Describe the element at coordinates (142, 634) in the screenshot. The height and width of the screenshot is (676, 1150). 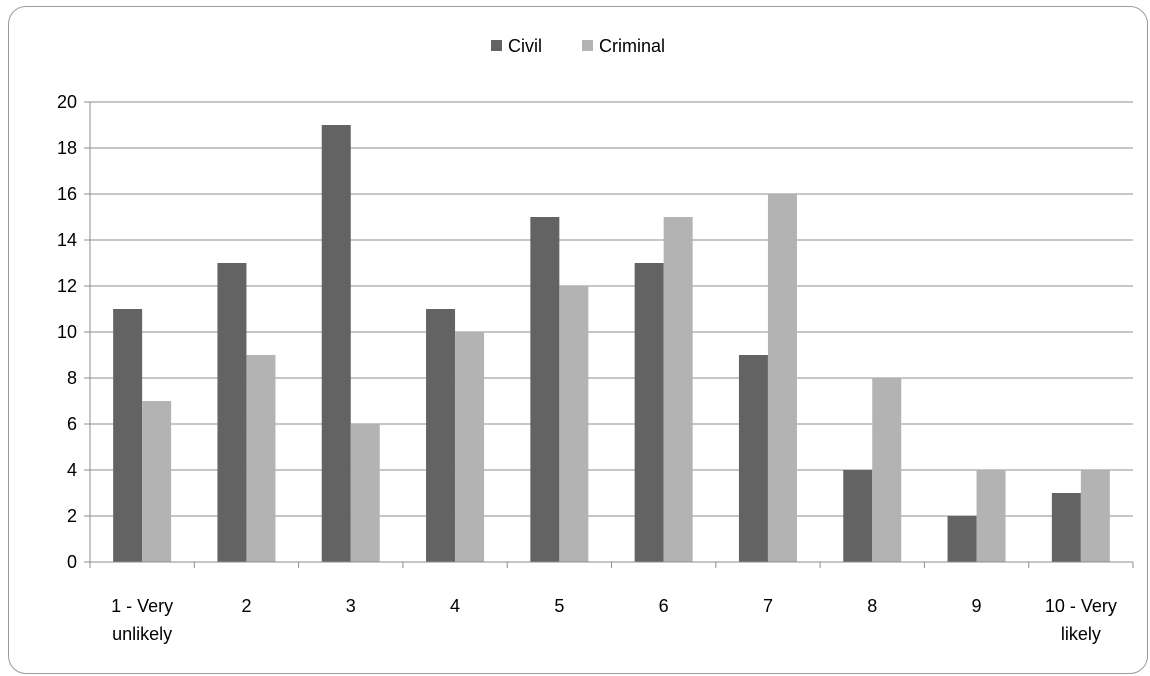
I see `x-tick-label-line: unlikely` at that location.